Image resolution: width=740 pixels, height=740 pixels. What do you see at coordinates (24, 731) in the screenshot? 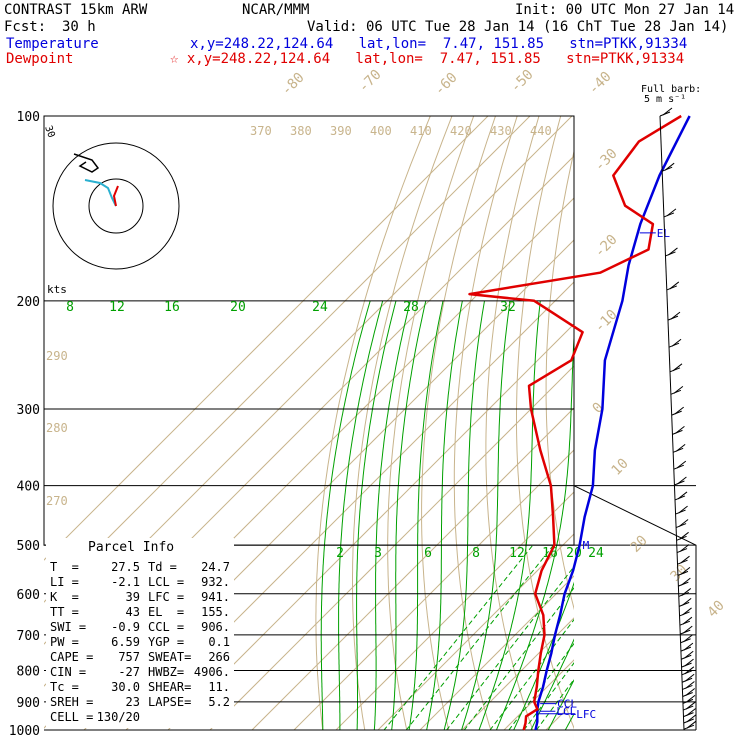
I see `pressure-tick-label: 1000` at bounding box center [24, 731].